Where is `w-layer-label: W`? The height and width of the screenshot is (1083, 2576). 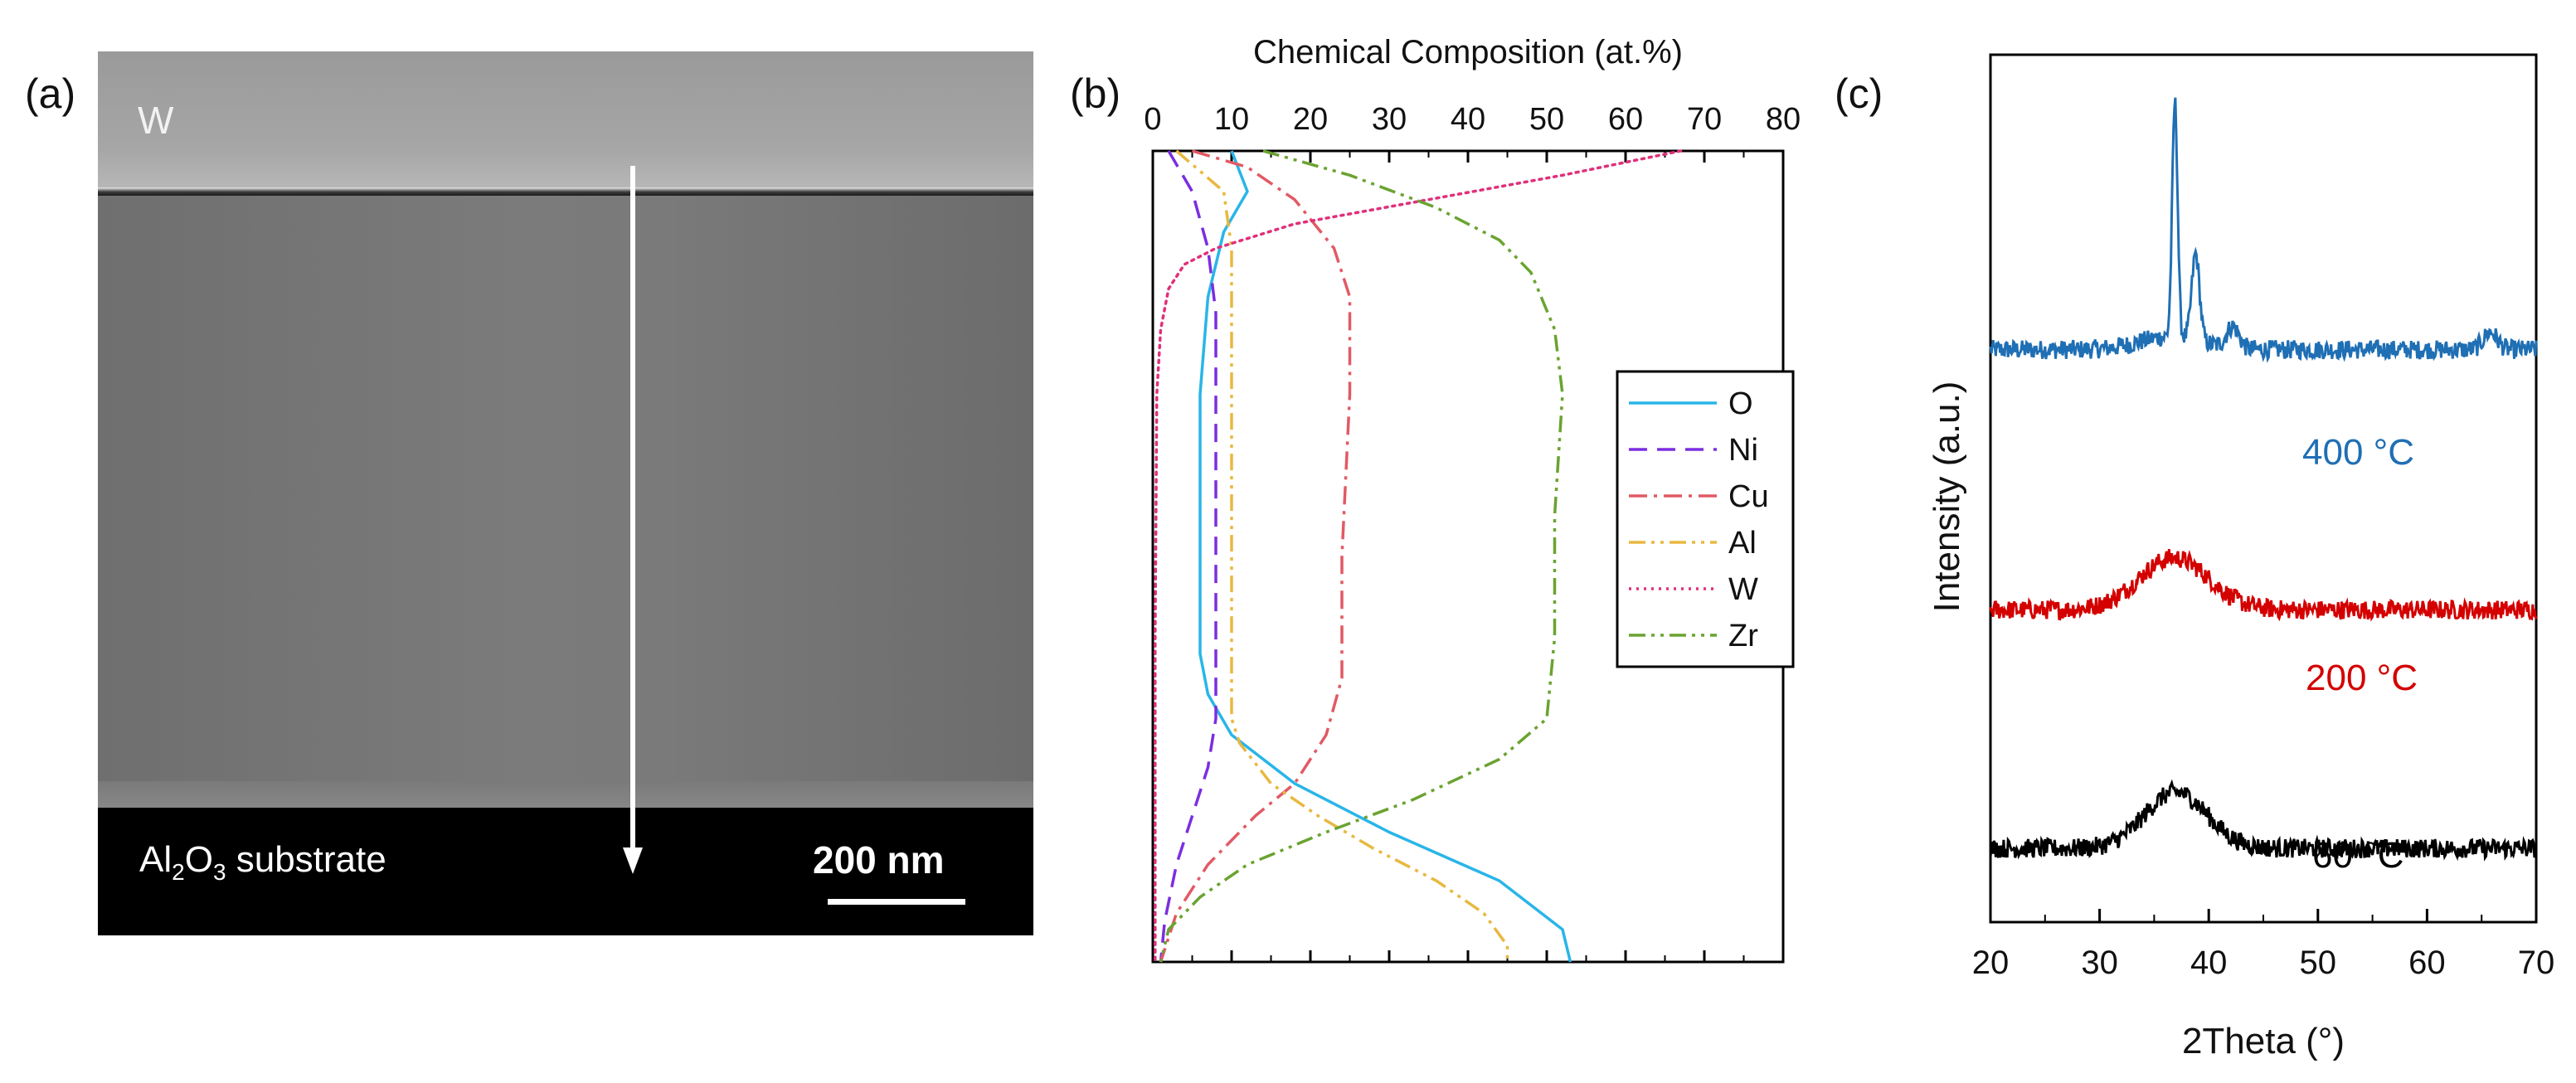
w-layer-label: W is located at coordinates (156, 120).